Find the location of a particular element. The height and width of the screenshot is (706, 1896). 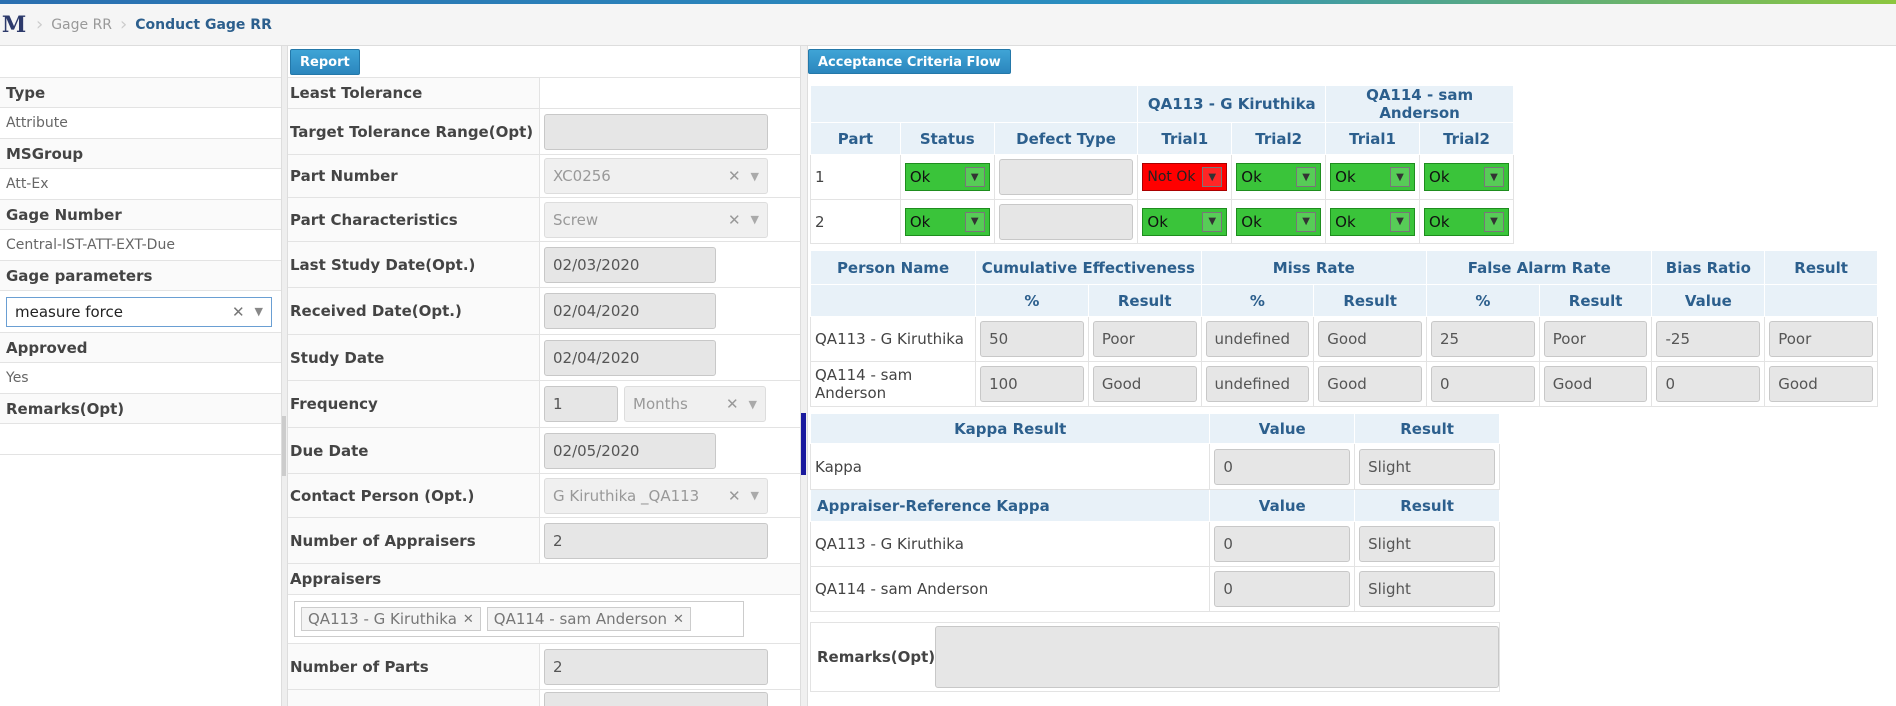

frequency-unit-select: Months ✕ ▼ is located at coordinates (695, 404).